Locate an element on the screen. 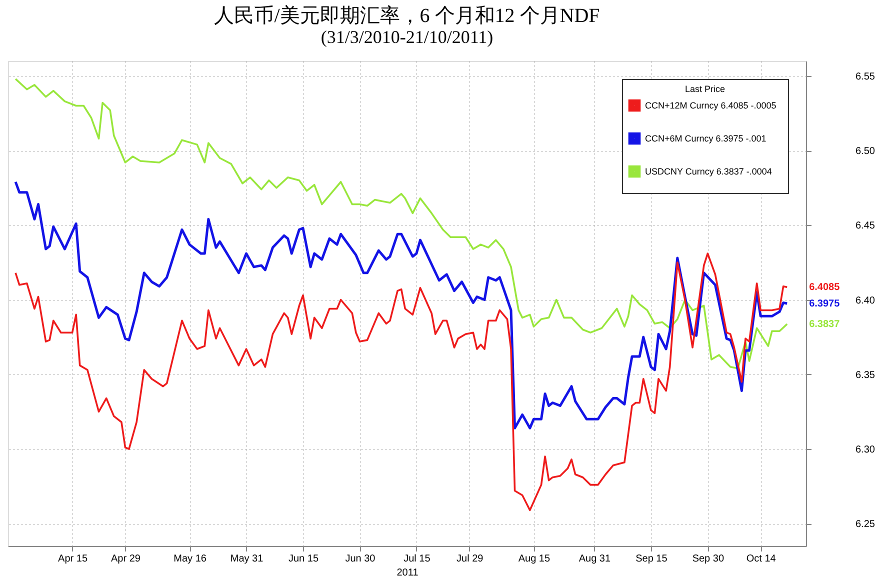 The image size is (883, 583). x-tick-label: Sep 30 is located at coordinates (708, 559).